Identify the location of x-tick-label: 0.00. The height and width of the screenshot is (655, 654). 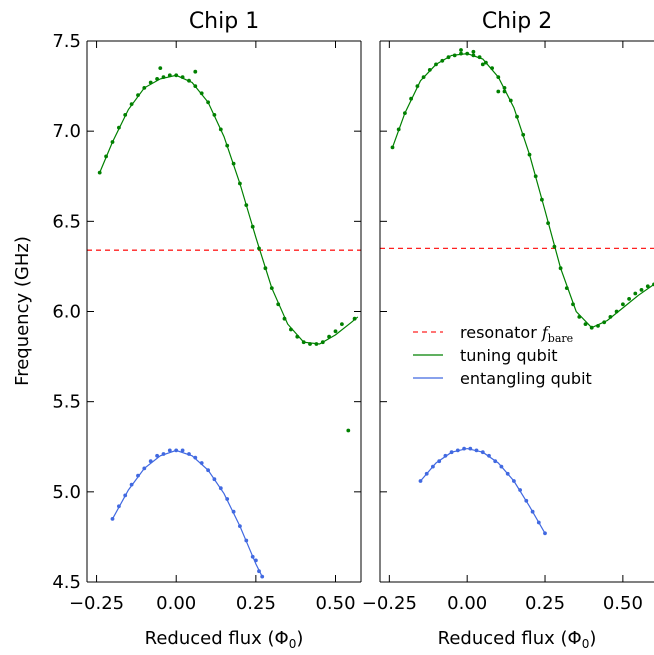
(467, 603).